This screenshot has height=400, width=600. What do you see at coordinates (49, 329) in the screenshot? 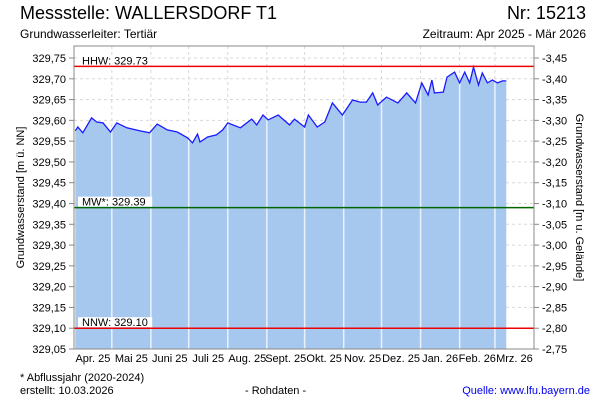
I see `y-tick-label: 329,10` at bounding box center [49, 329].